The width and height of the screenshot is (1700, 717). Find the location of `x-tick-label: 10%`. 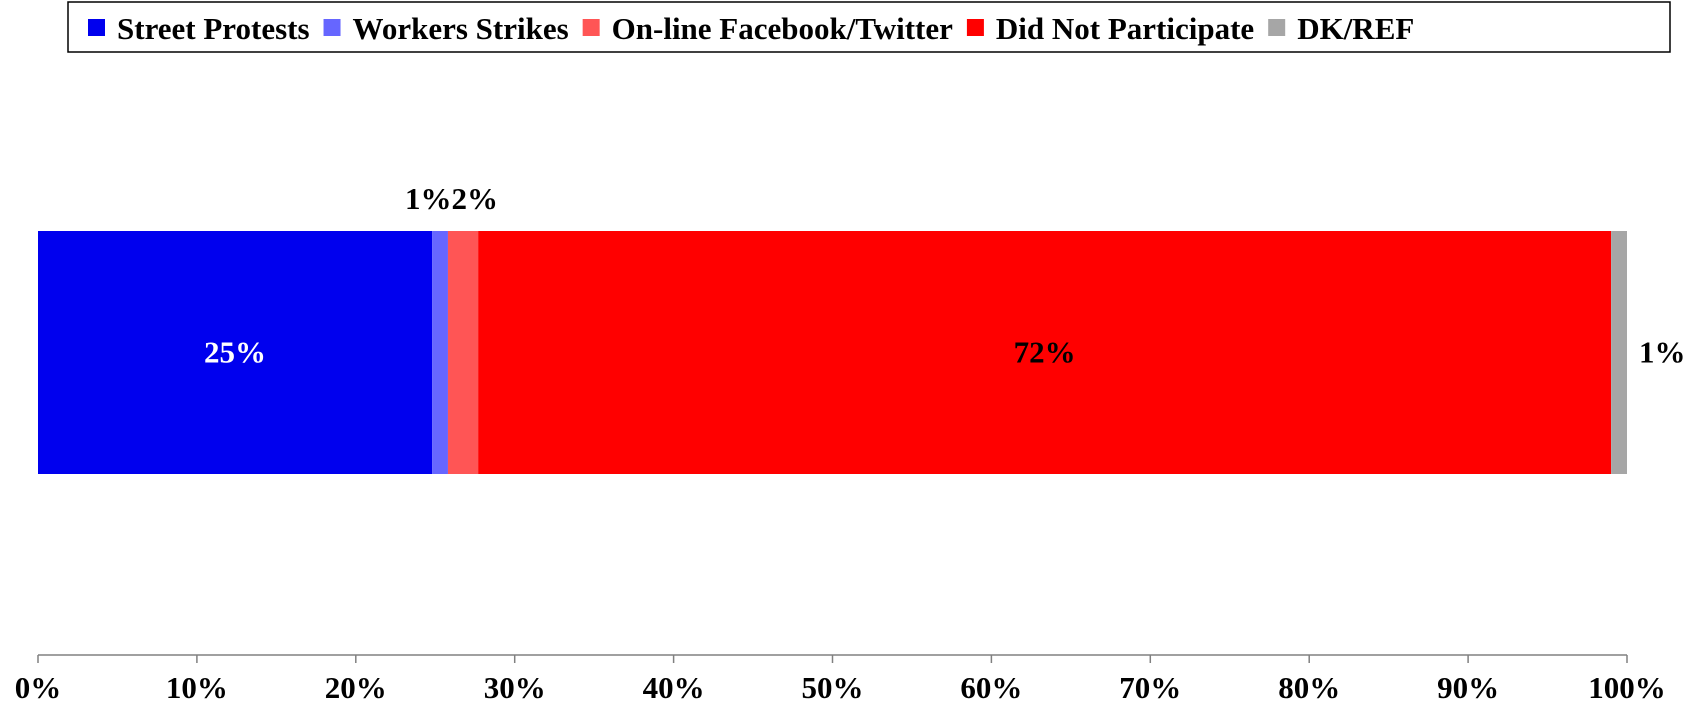

x-tick-label: 10% is located at coordinates (197, 687).